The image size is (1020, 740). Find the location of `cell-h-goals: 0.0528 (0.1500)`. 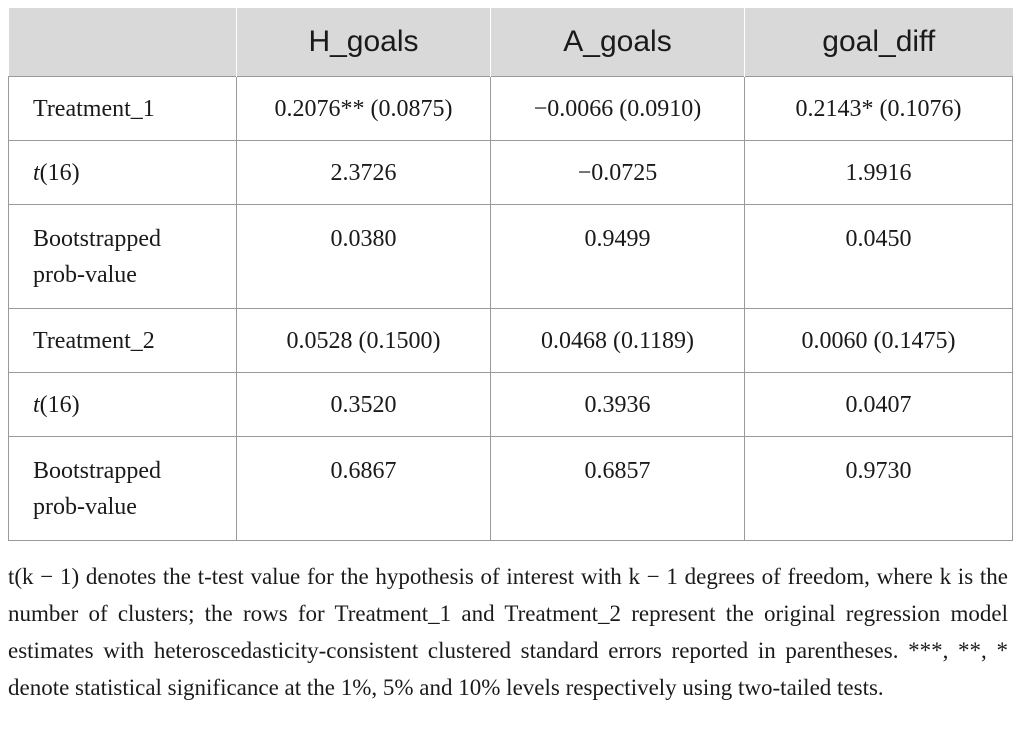

cell-h-goals: 0.0528 (0.1500) is located at coordinates (363, 340).